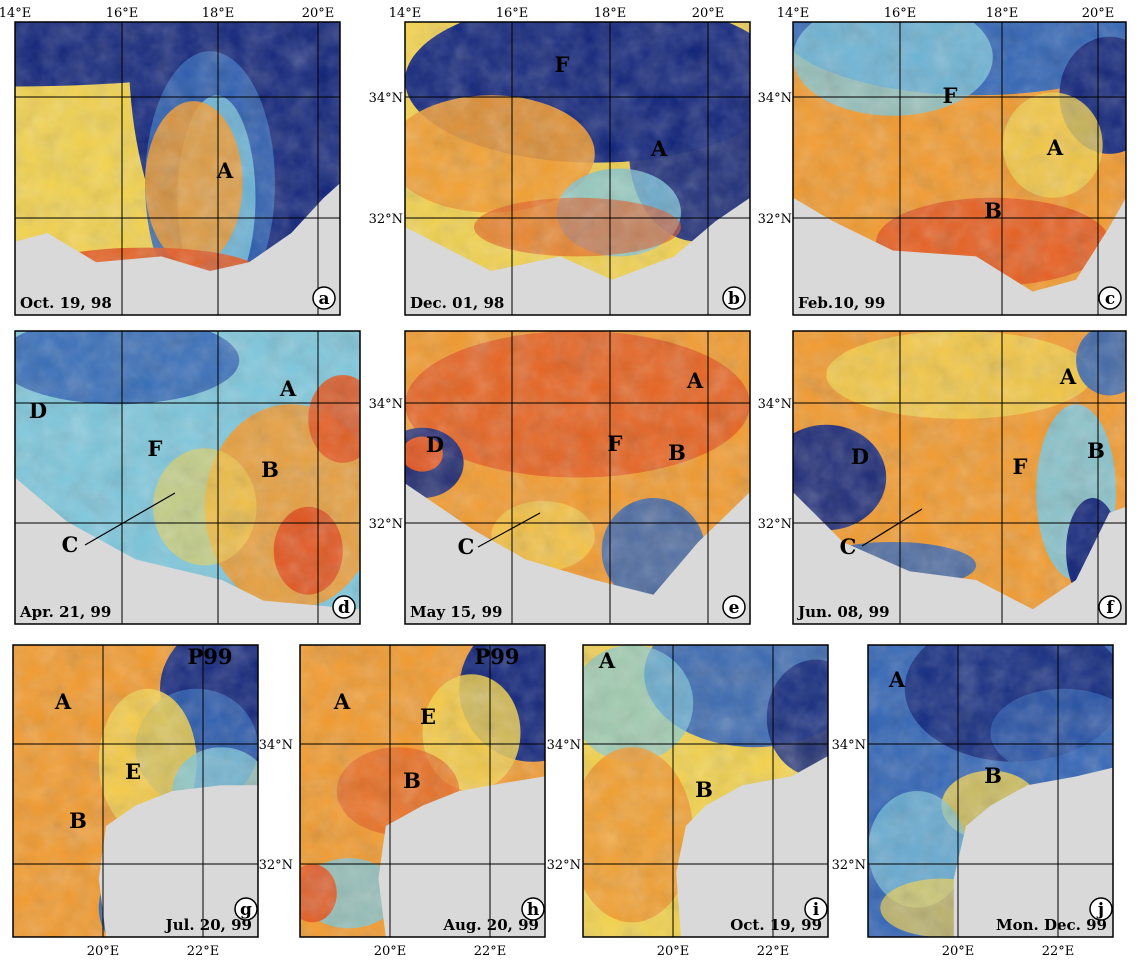 The height and width of the screenshot is (961, 1140). I want to click on date-label: Oct. 19, 99, so click(776, 925).